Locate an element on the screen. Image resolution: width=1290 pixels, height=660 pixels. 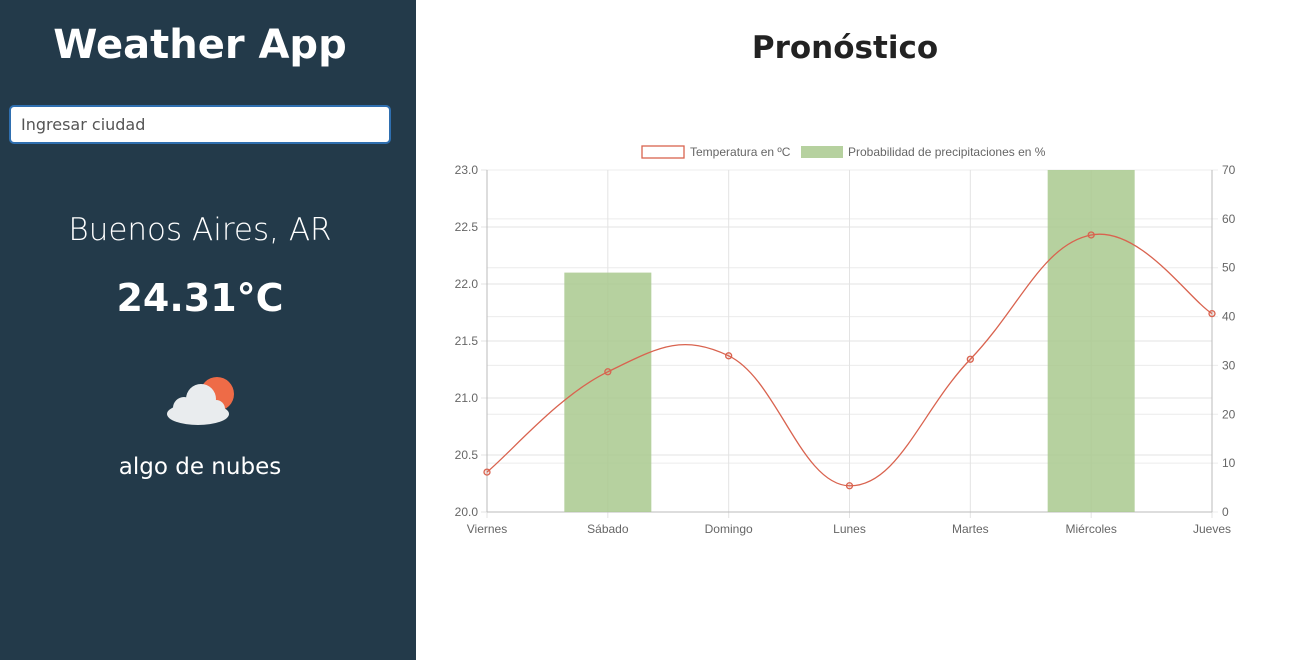
forecast-title: Pronóstico is located at coordinates (845, 48).